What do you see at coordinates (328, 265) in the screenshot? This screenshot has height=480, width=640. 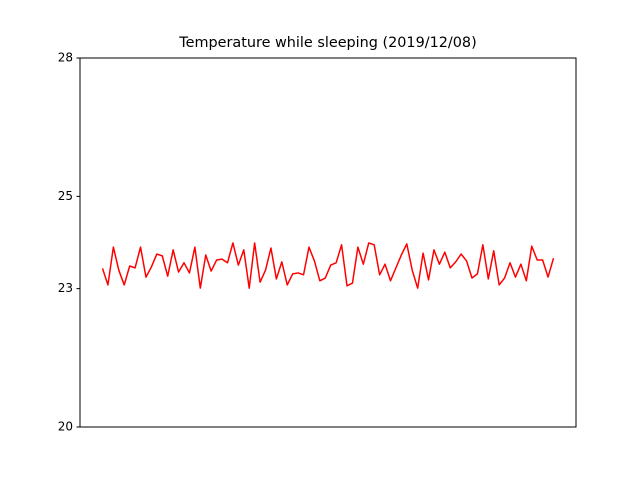 I see `data-line` at bounding box center [328, 265].